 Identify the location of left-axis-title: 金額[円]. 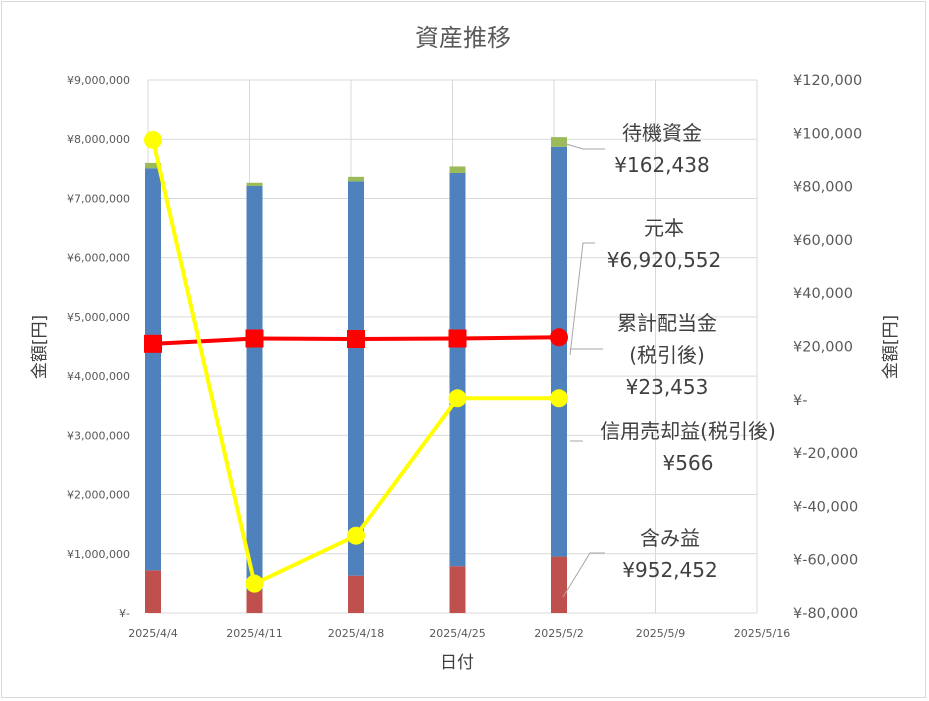
(40, 347).